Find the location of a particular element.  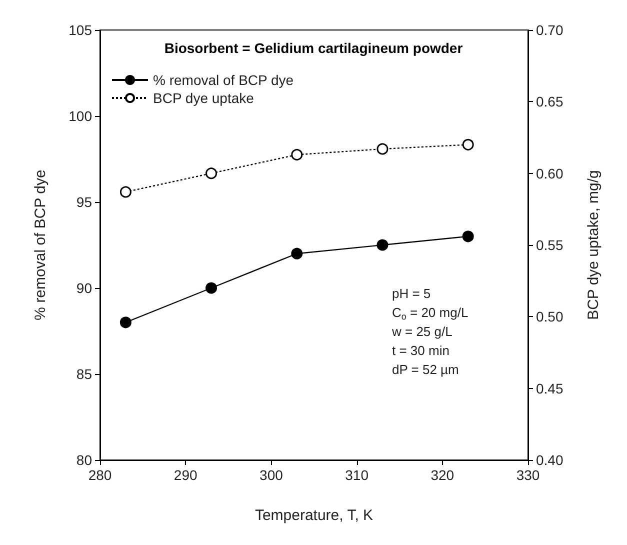

annotation: w = 25 g/L is located at coordinates (421, 331).